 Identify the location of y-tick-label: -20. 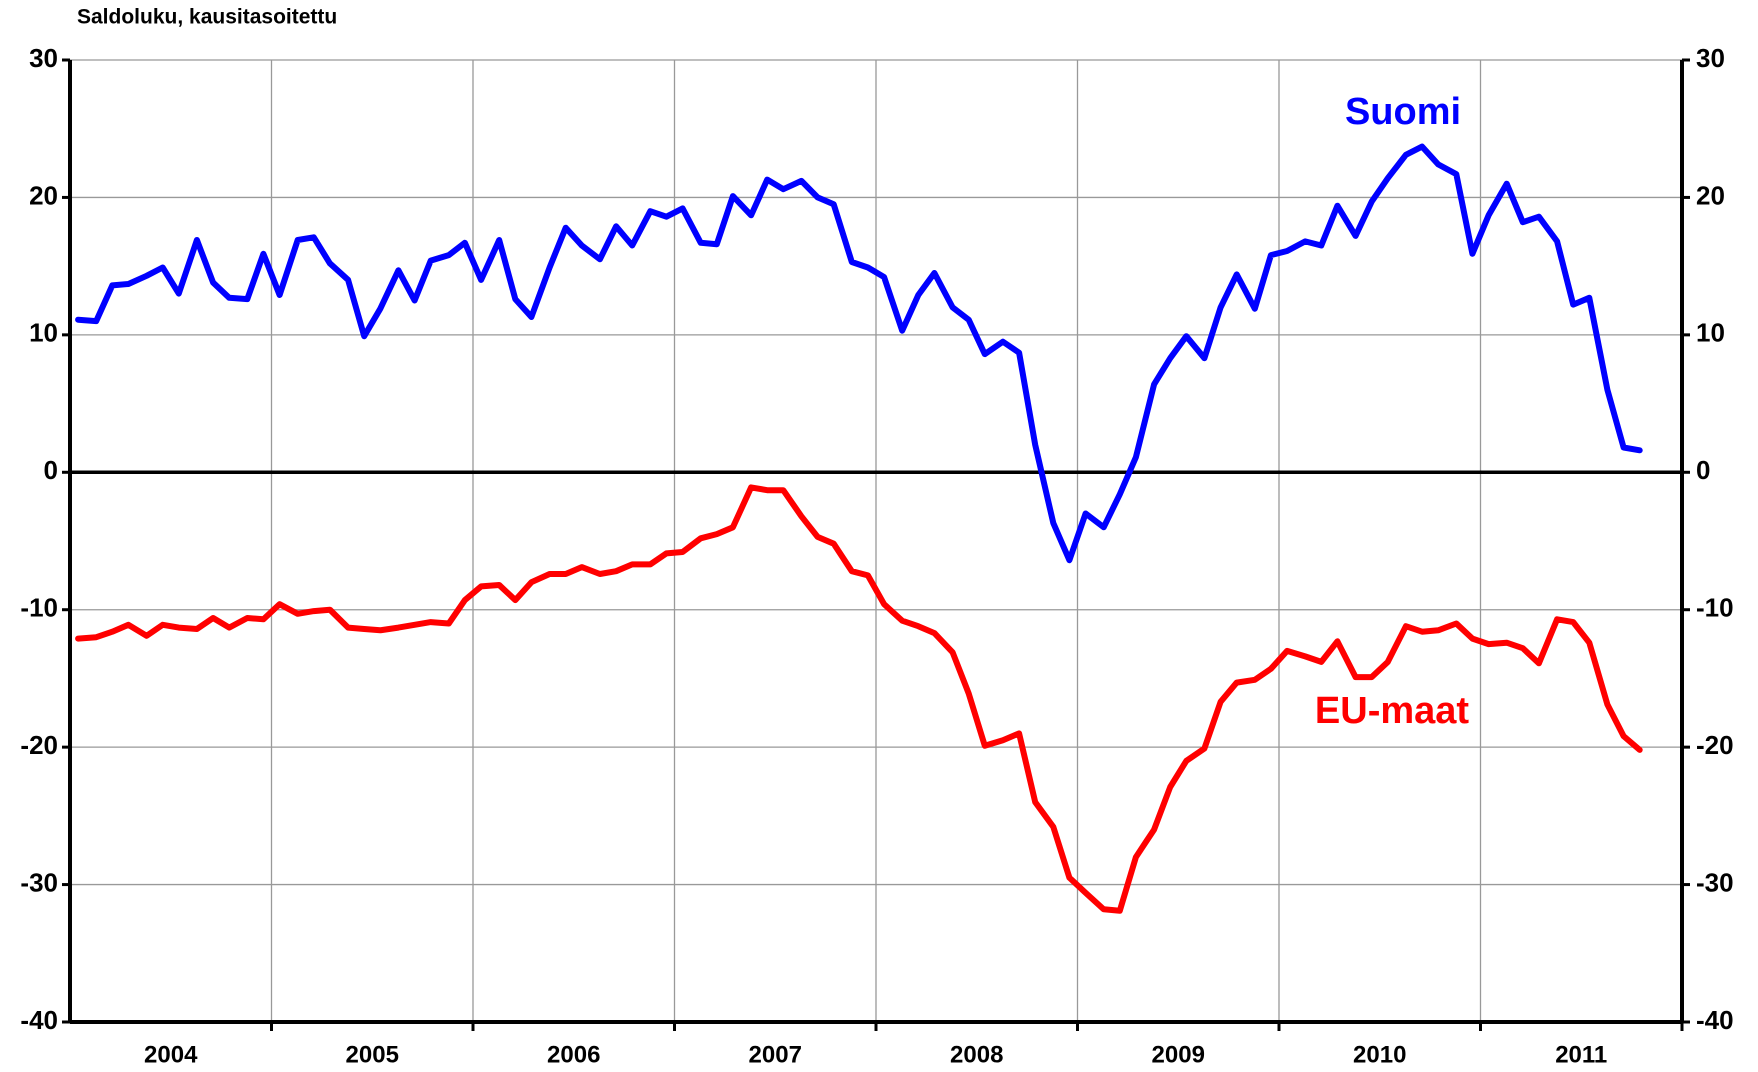
(39, 745).